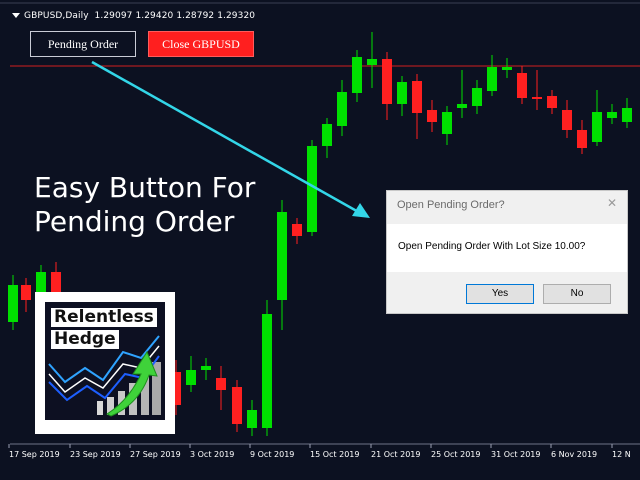  Describe the element at coordinates (324, 445) in the screenshot. I see `axis-ticks` at that location.